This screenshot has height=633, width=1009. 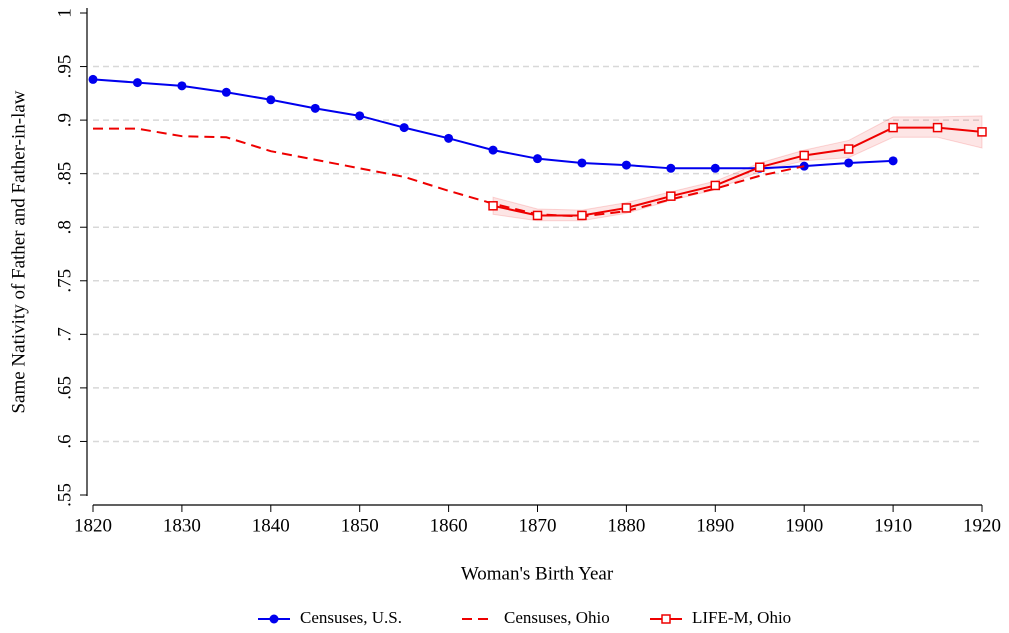 What do you see at coordinates (538, 525) in the screenshot?
I see `x-tick-label: 1870` at bounding box center [538, 525].